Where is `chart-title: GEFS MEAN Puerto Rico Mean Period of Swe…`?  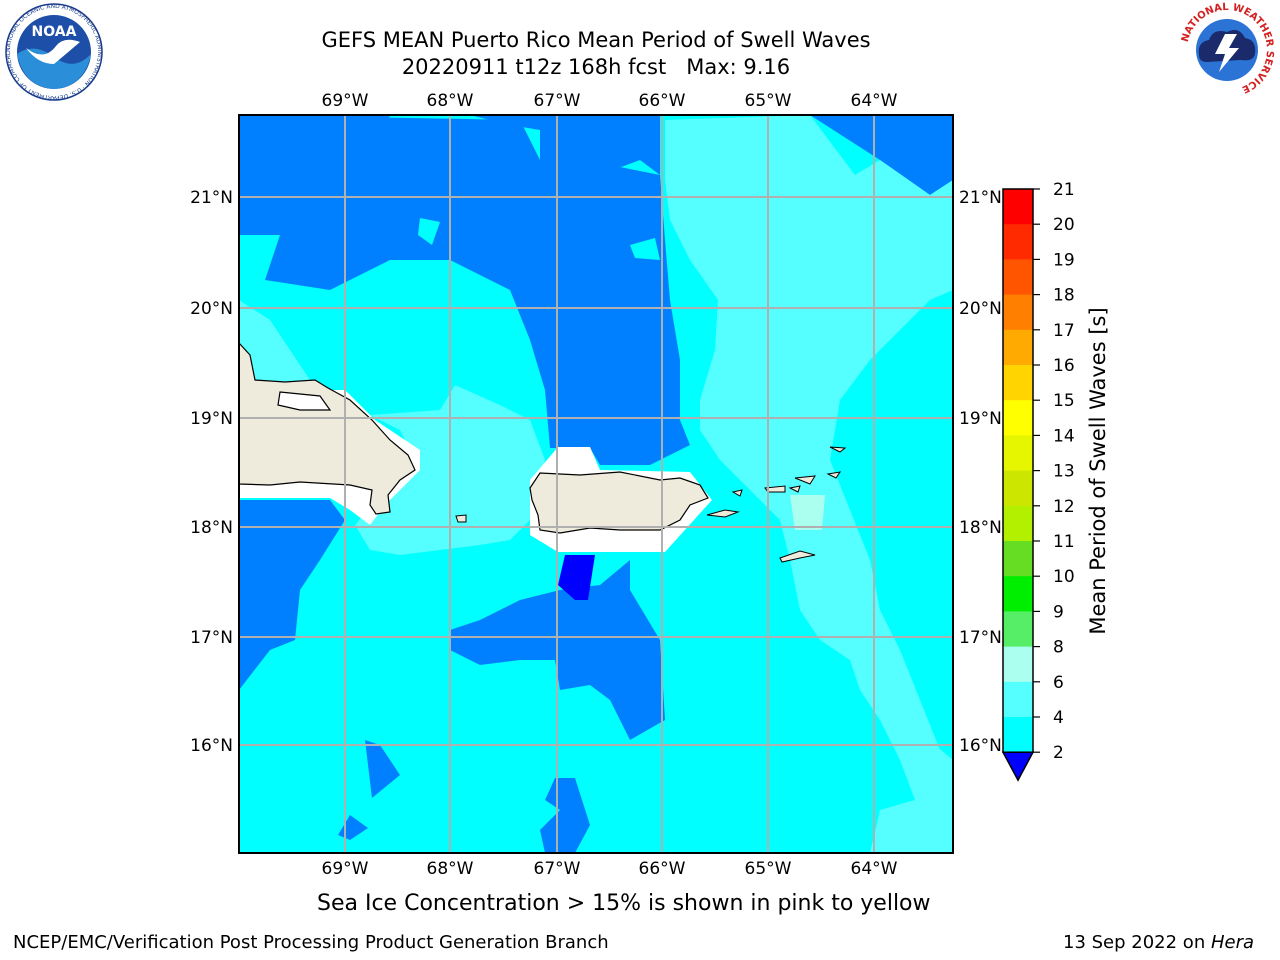
chart-title: GEFS MEAN Puerto Rico Mean Period of Swe… is located at coordinates (596, 40).